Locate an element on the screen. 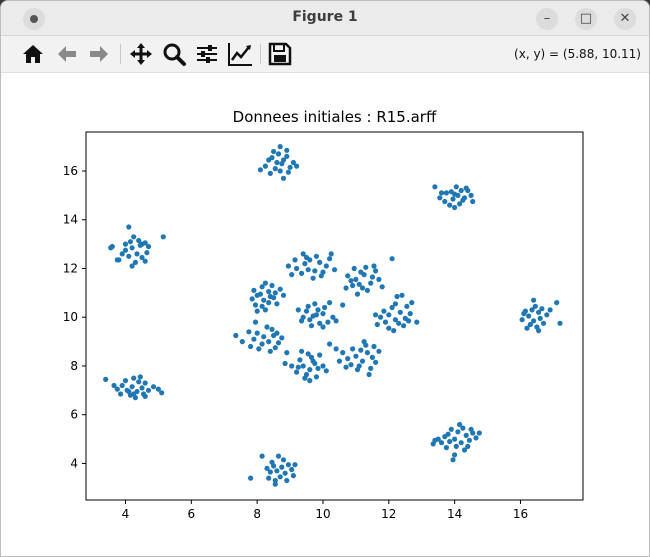 Image resolution: width=650 pixels, height=557 pixels. forward-arrow-icon is located at coordinates (99, 54).